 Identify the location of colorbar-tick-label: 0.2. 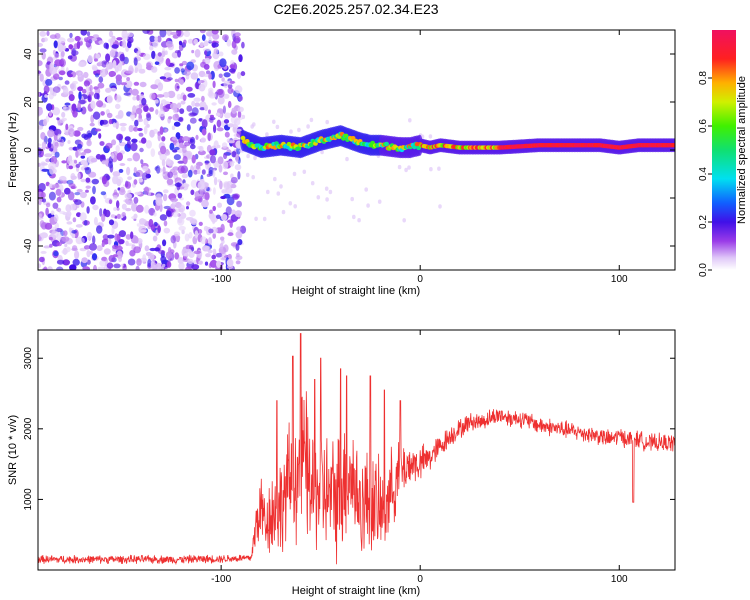
(703, 222).